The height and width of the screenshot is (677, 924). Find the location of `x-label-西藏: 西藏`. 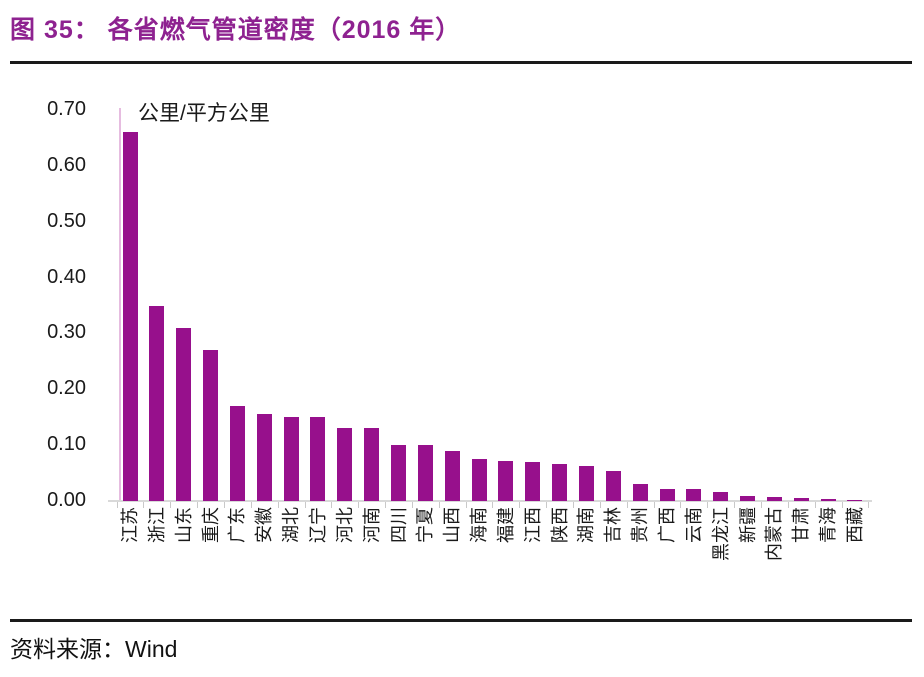

x-label-西藏: 西藏 is located at coordinates (854, 525).